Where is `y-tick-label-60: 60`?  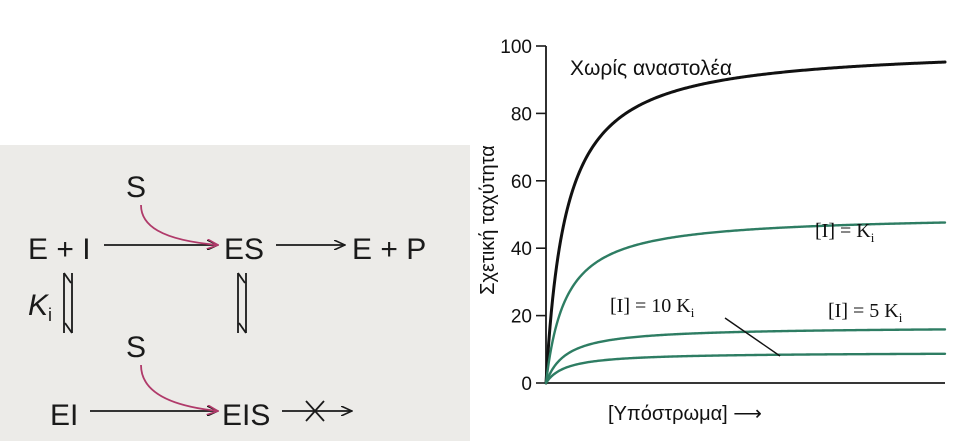 y-tick-label-60: 60 is located at coordinates (521, 182).